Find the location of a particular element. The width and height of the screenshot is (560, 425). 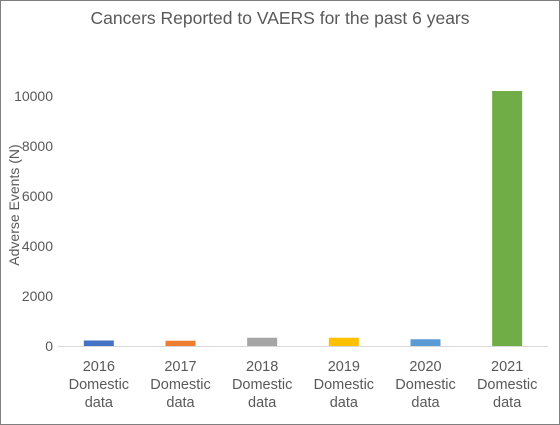

x-tick-label-line: 2020 is located at coordinates (425, 367).